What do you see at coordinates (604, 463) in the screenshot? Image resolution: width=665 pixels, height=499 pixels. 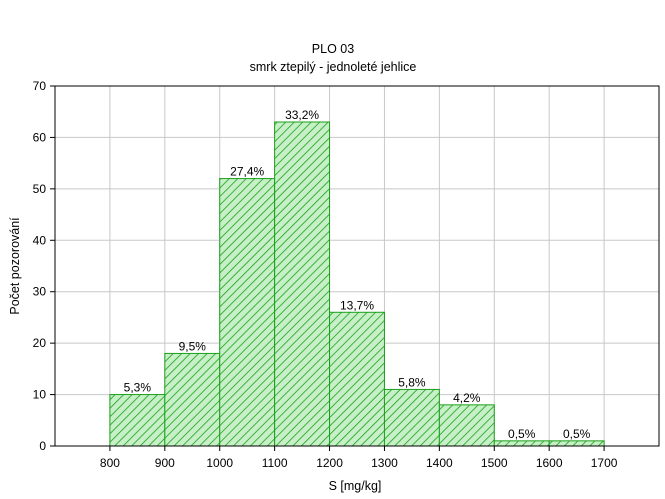 I see `x-tick-label: 1700` at bounding box center [604, 463].